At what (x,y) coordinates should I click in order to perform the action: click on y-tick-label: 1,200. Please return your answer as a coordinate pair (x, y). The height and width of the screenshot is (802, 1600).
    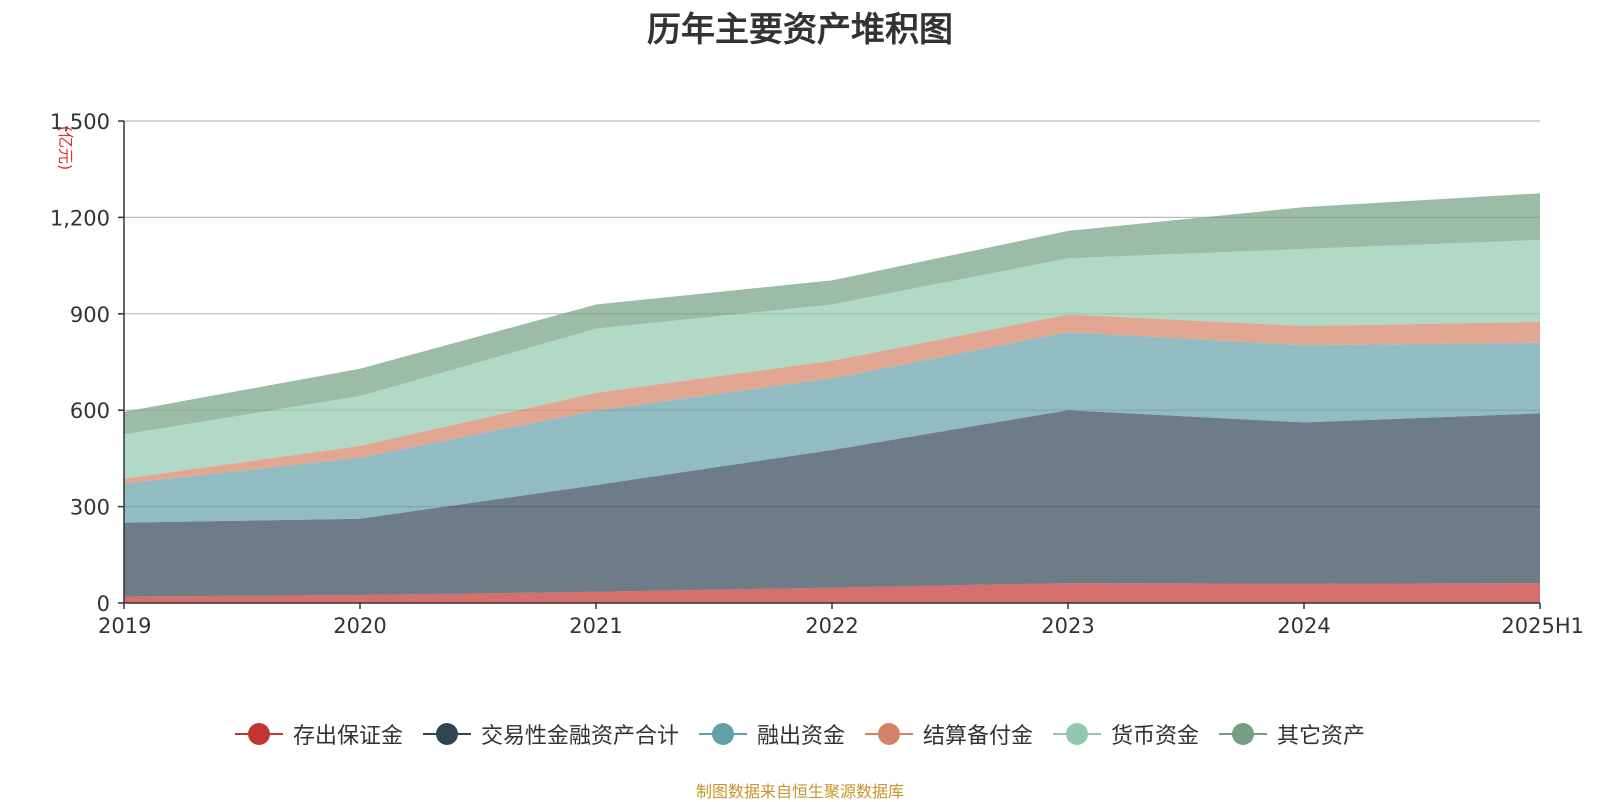
    Looking at the image, I should click on (80, 218).